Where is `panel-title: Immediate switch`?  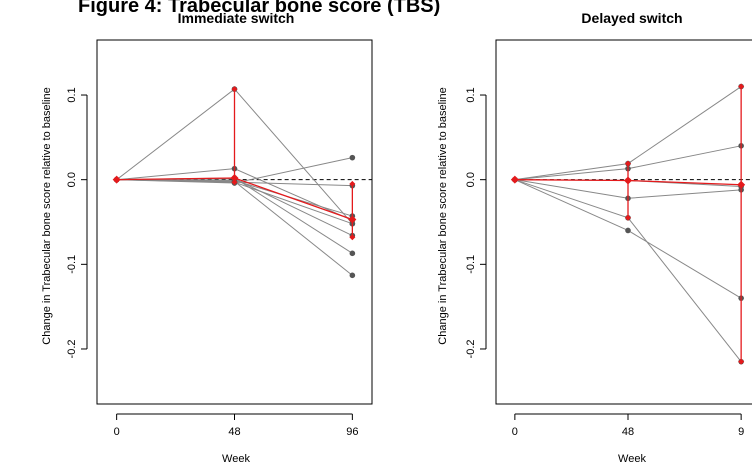 panel-title: Immediate switch is located at coordinates (236, 18).